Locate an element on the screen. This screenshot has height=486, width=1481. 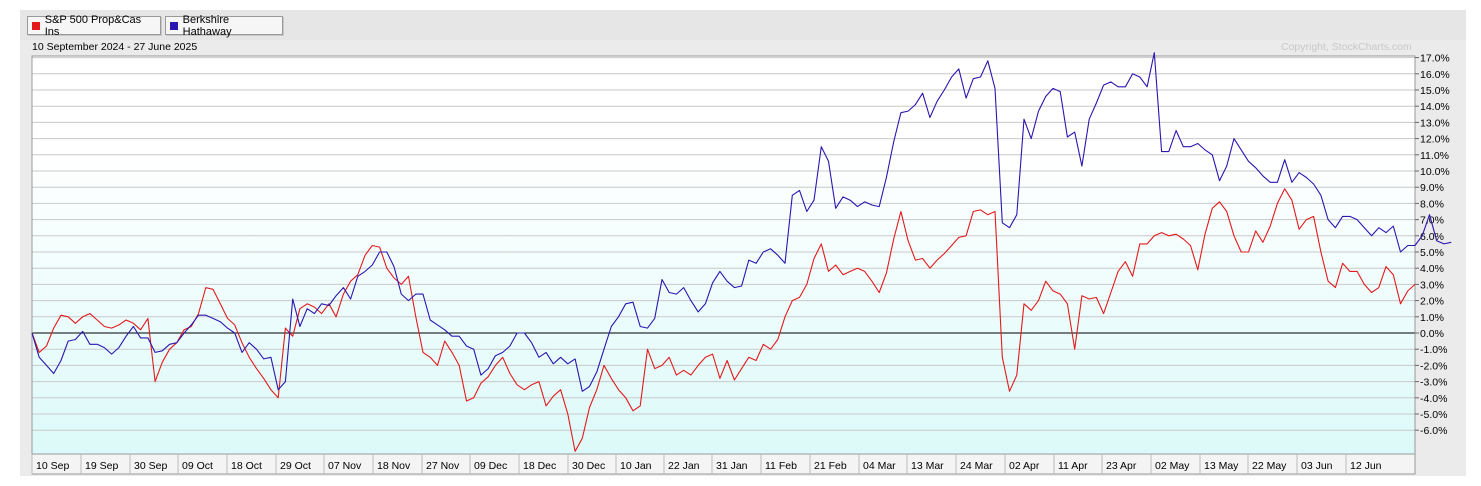
y-tick-label: 1.0% is located at coordinates (1432, 318).